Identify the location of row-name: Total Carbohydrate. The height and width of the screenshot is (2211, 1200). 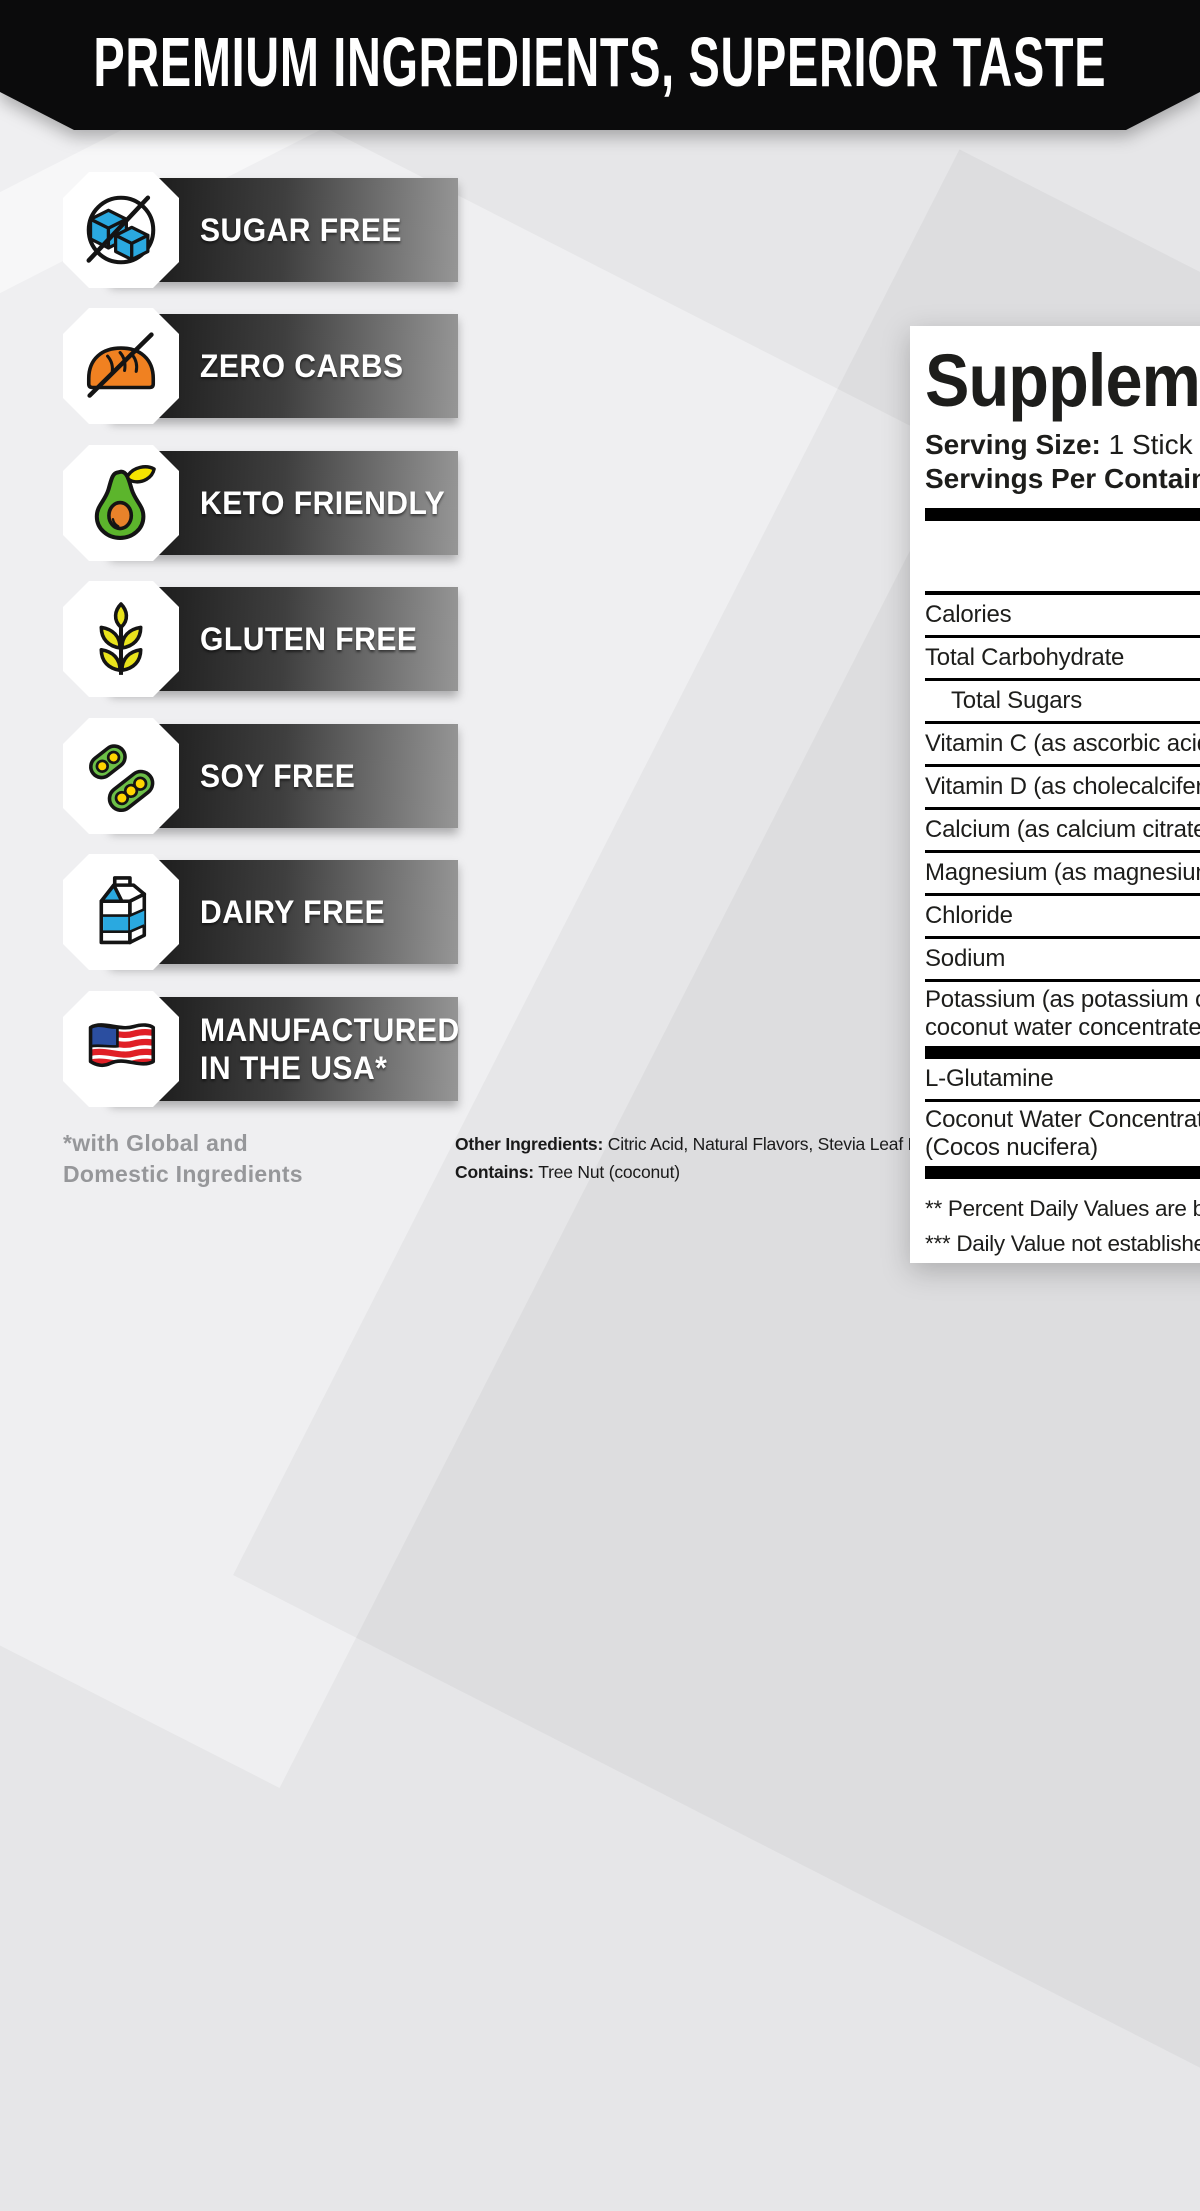
(1025, 657).